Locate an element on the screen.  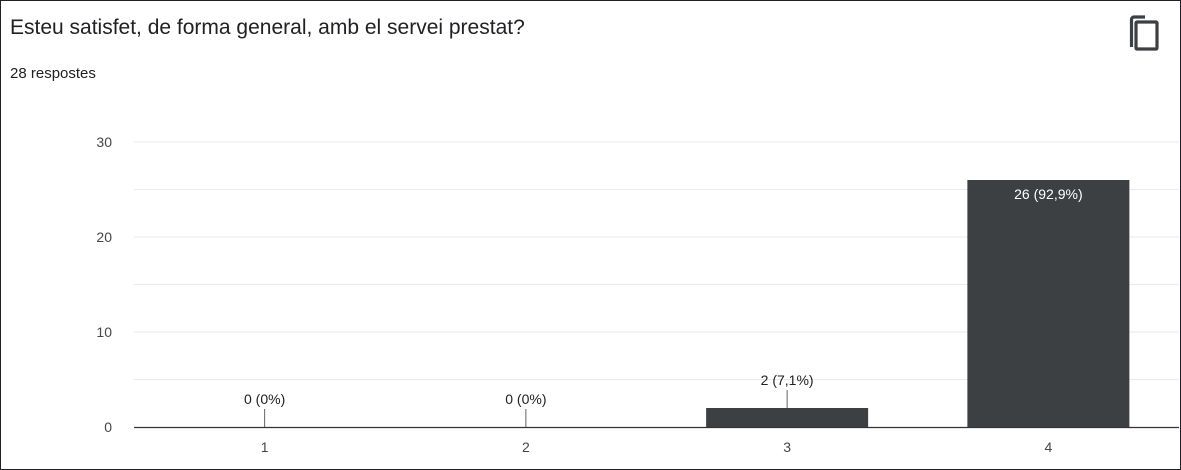
copy-icon is located at coordinates (1144, 33).